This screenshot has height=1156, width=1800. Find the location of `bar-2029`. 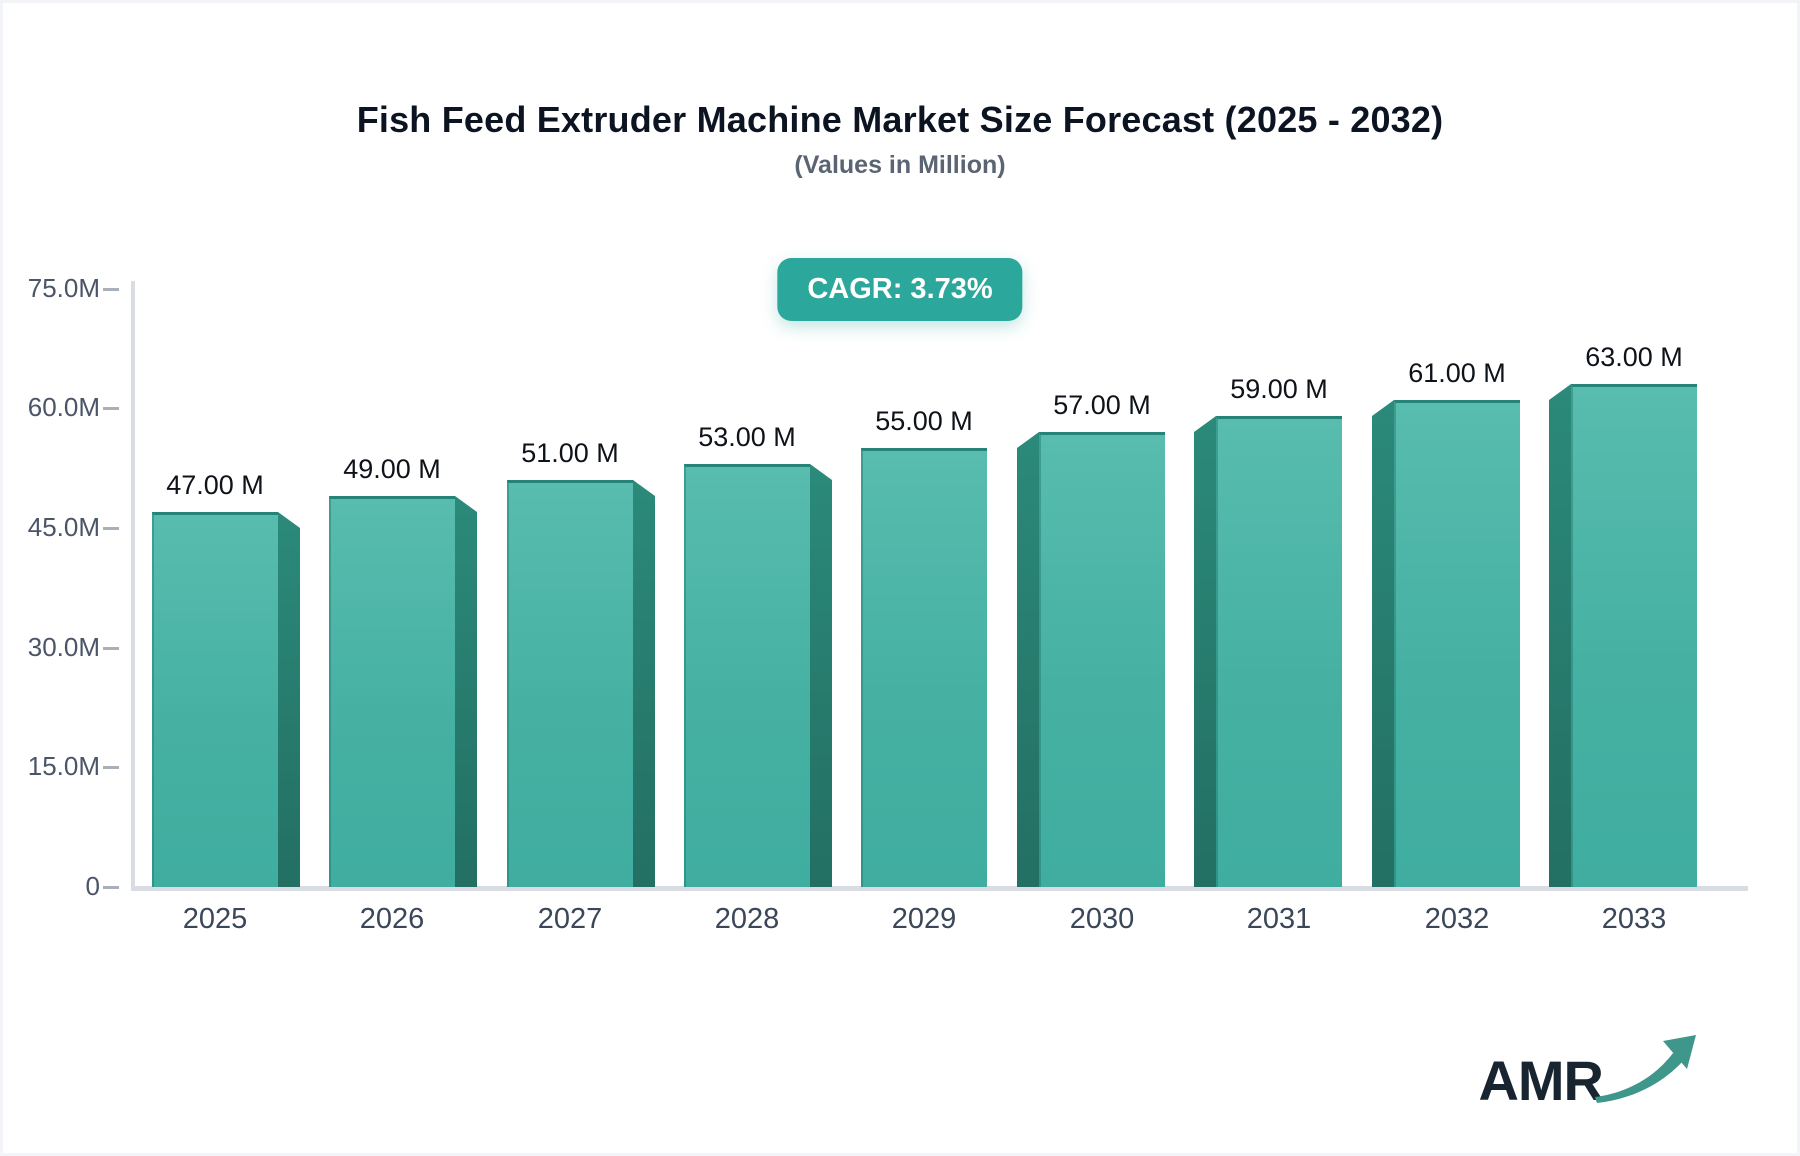

bar-2029 is located at coordinates (924, 667).